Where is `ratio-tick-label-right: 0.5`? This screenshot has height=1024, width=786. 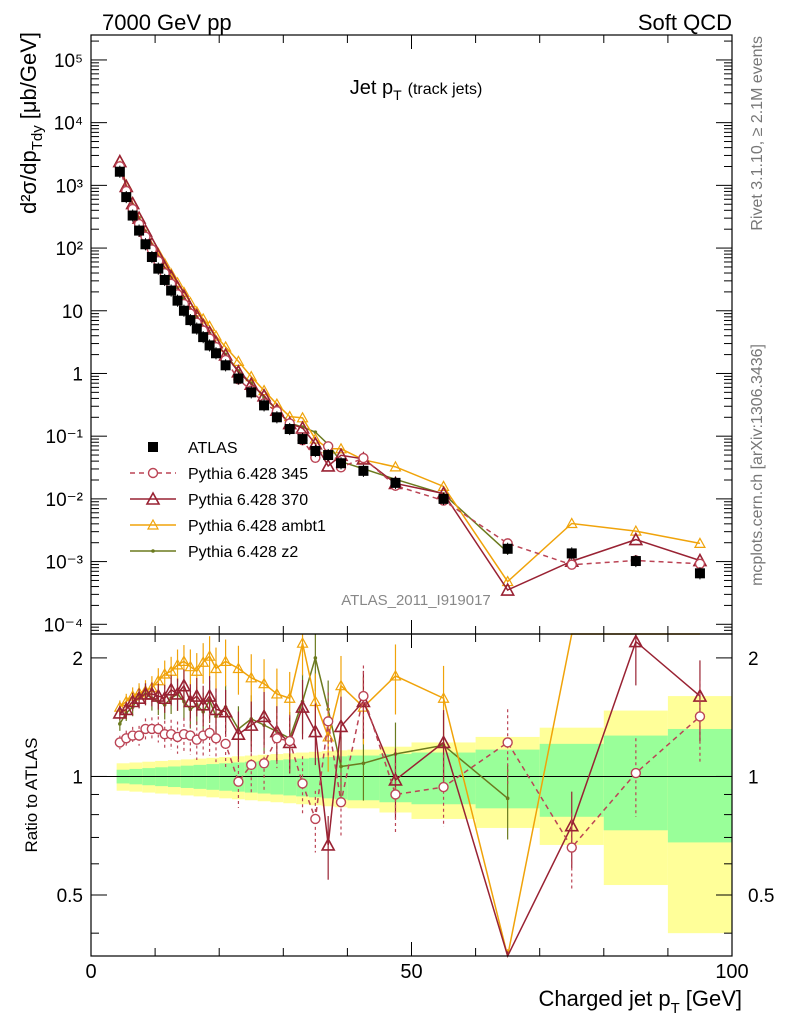
ratio-tick-label-right: 0.5 is located at coordinates (761, 896).